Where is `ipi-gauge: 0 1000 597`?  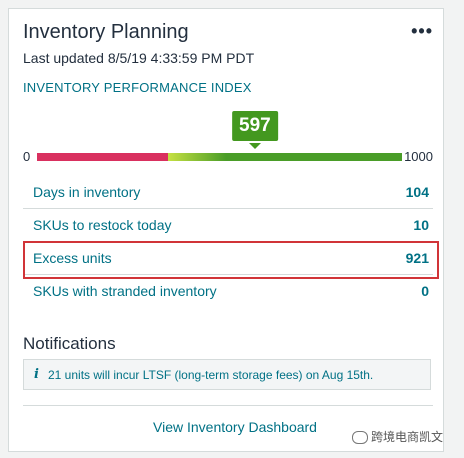 ipi-gauge: 0 1000 597 is located at coordinates (228, 137).